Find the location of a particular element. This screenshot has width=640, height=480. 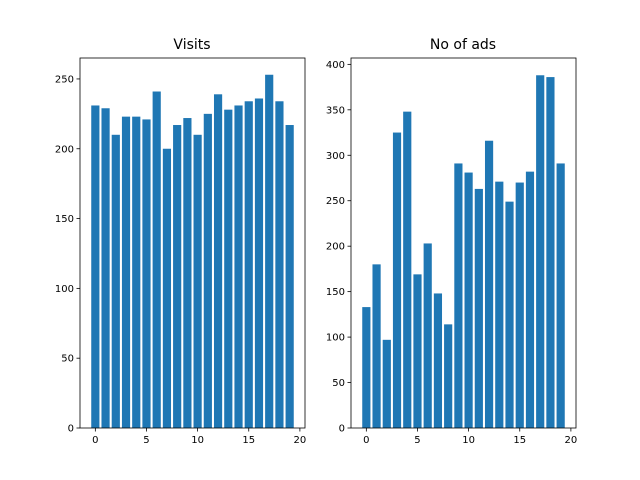

chart-title: No of ads is located at coordinates (463, 45).